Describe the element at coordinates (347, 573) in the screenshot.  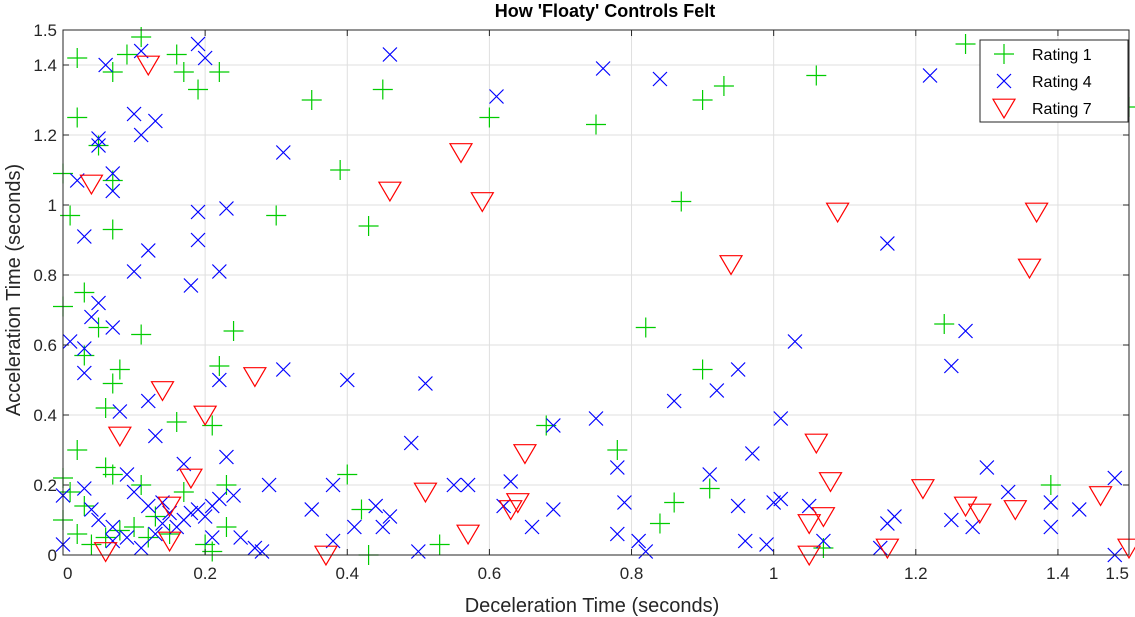
I see `x-tick-label: 0.4` at that location.